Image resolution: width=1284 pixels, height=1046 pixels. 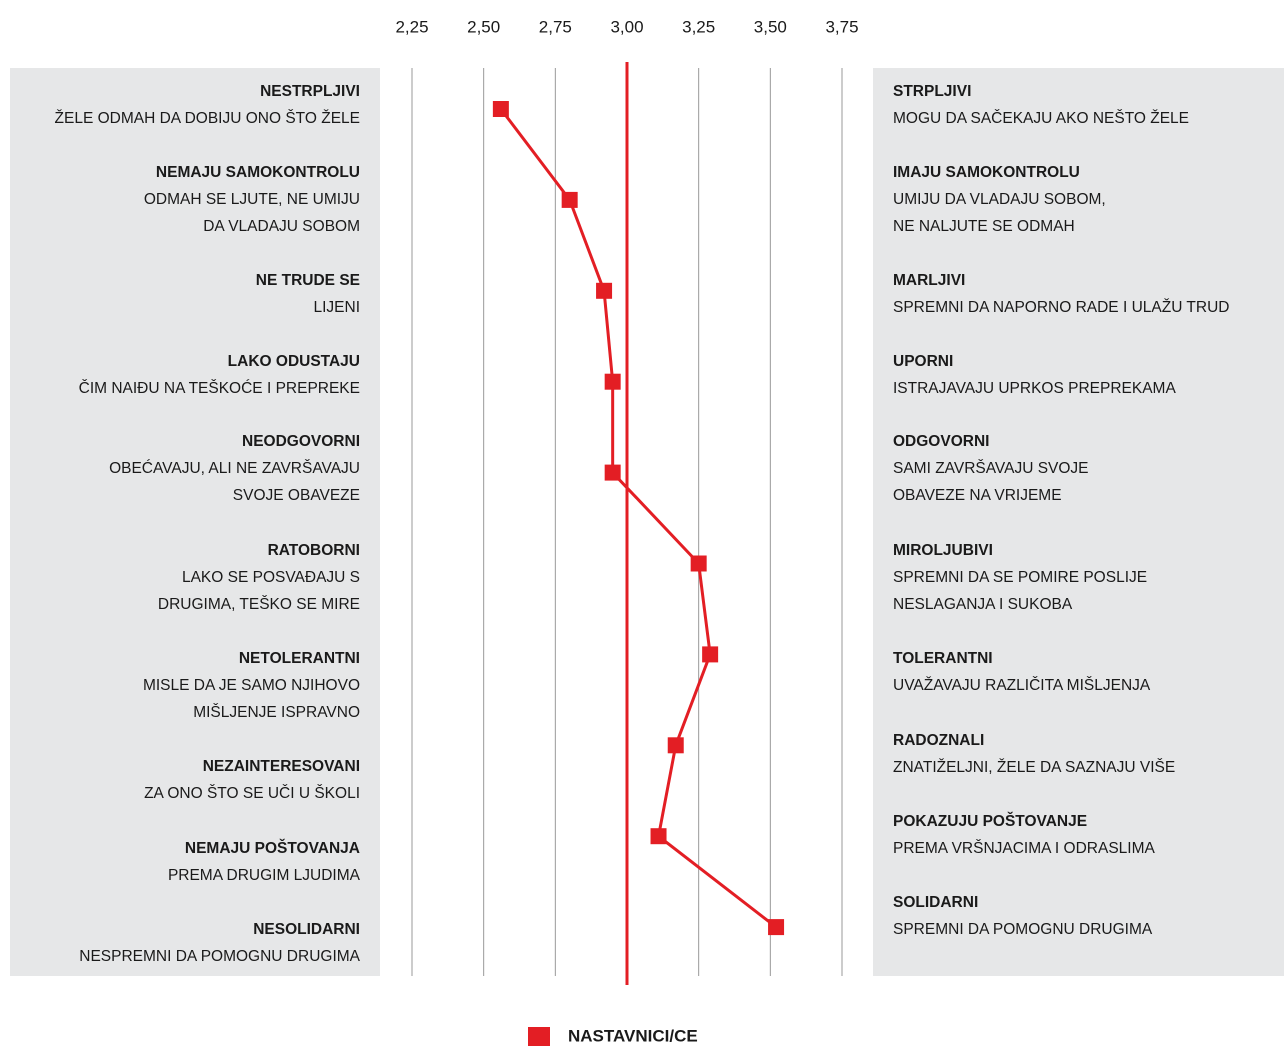 What do you see at coordinates (296, 495) in the screenshot?
I see `label-description: SVOJE OBAVEZE` at bounding box center [296, 495].